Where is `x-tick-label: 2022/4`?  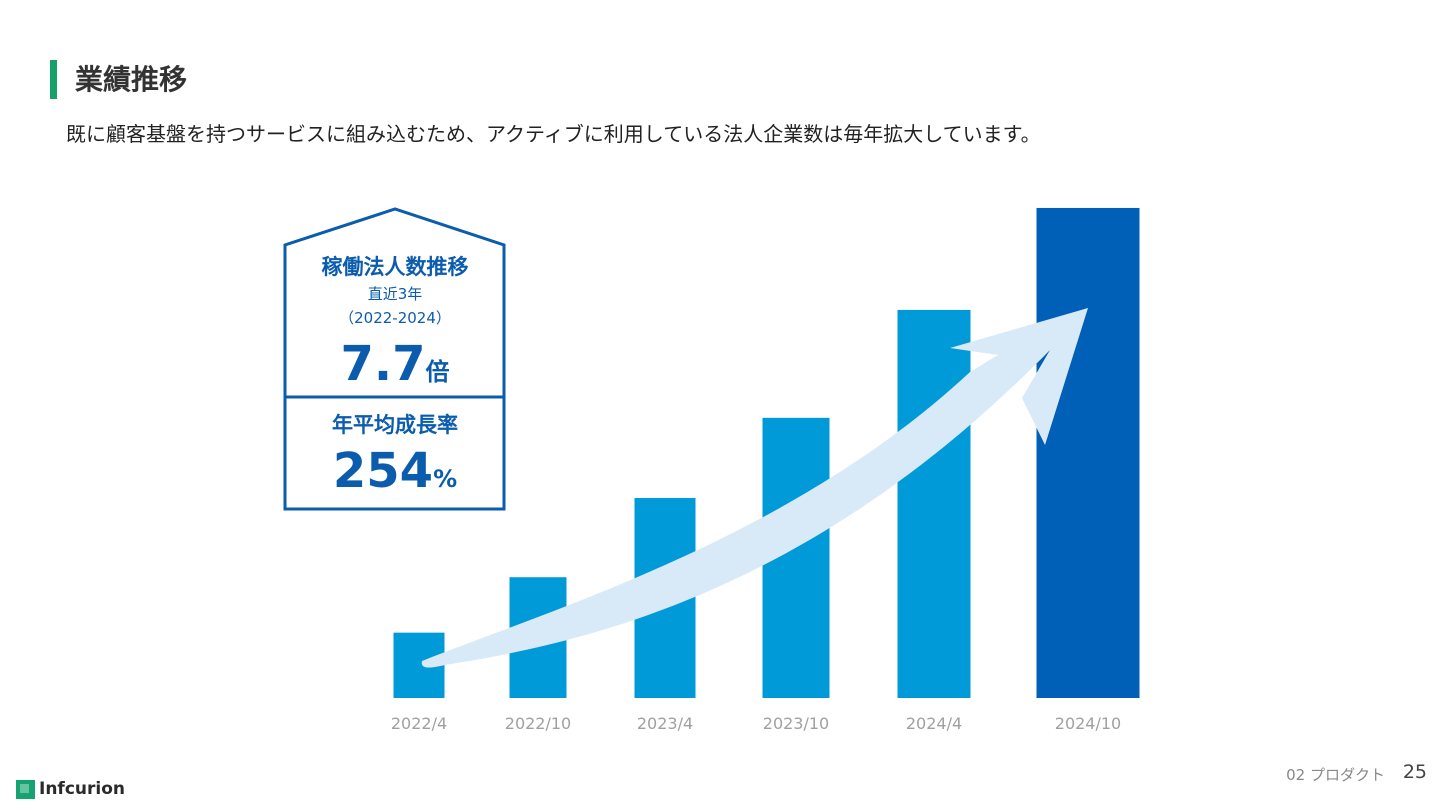 x-tick-label: 2022/4 is located at coordinates (419, 723).